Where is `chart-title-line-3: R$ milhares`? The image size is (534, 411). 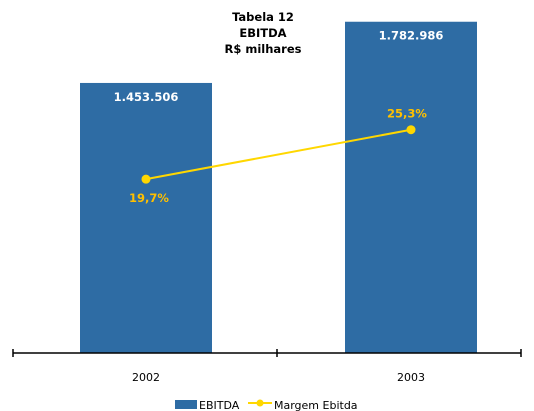
chart-title-line-3: R$ milhares is located at coordinates (263, 49).